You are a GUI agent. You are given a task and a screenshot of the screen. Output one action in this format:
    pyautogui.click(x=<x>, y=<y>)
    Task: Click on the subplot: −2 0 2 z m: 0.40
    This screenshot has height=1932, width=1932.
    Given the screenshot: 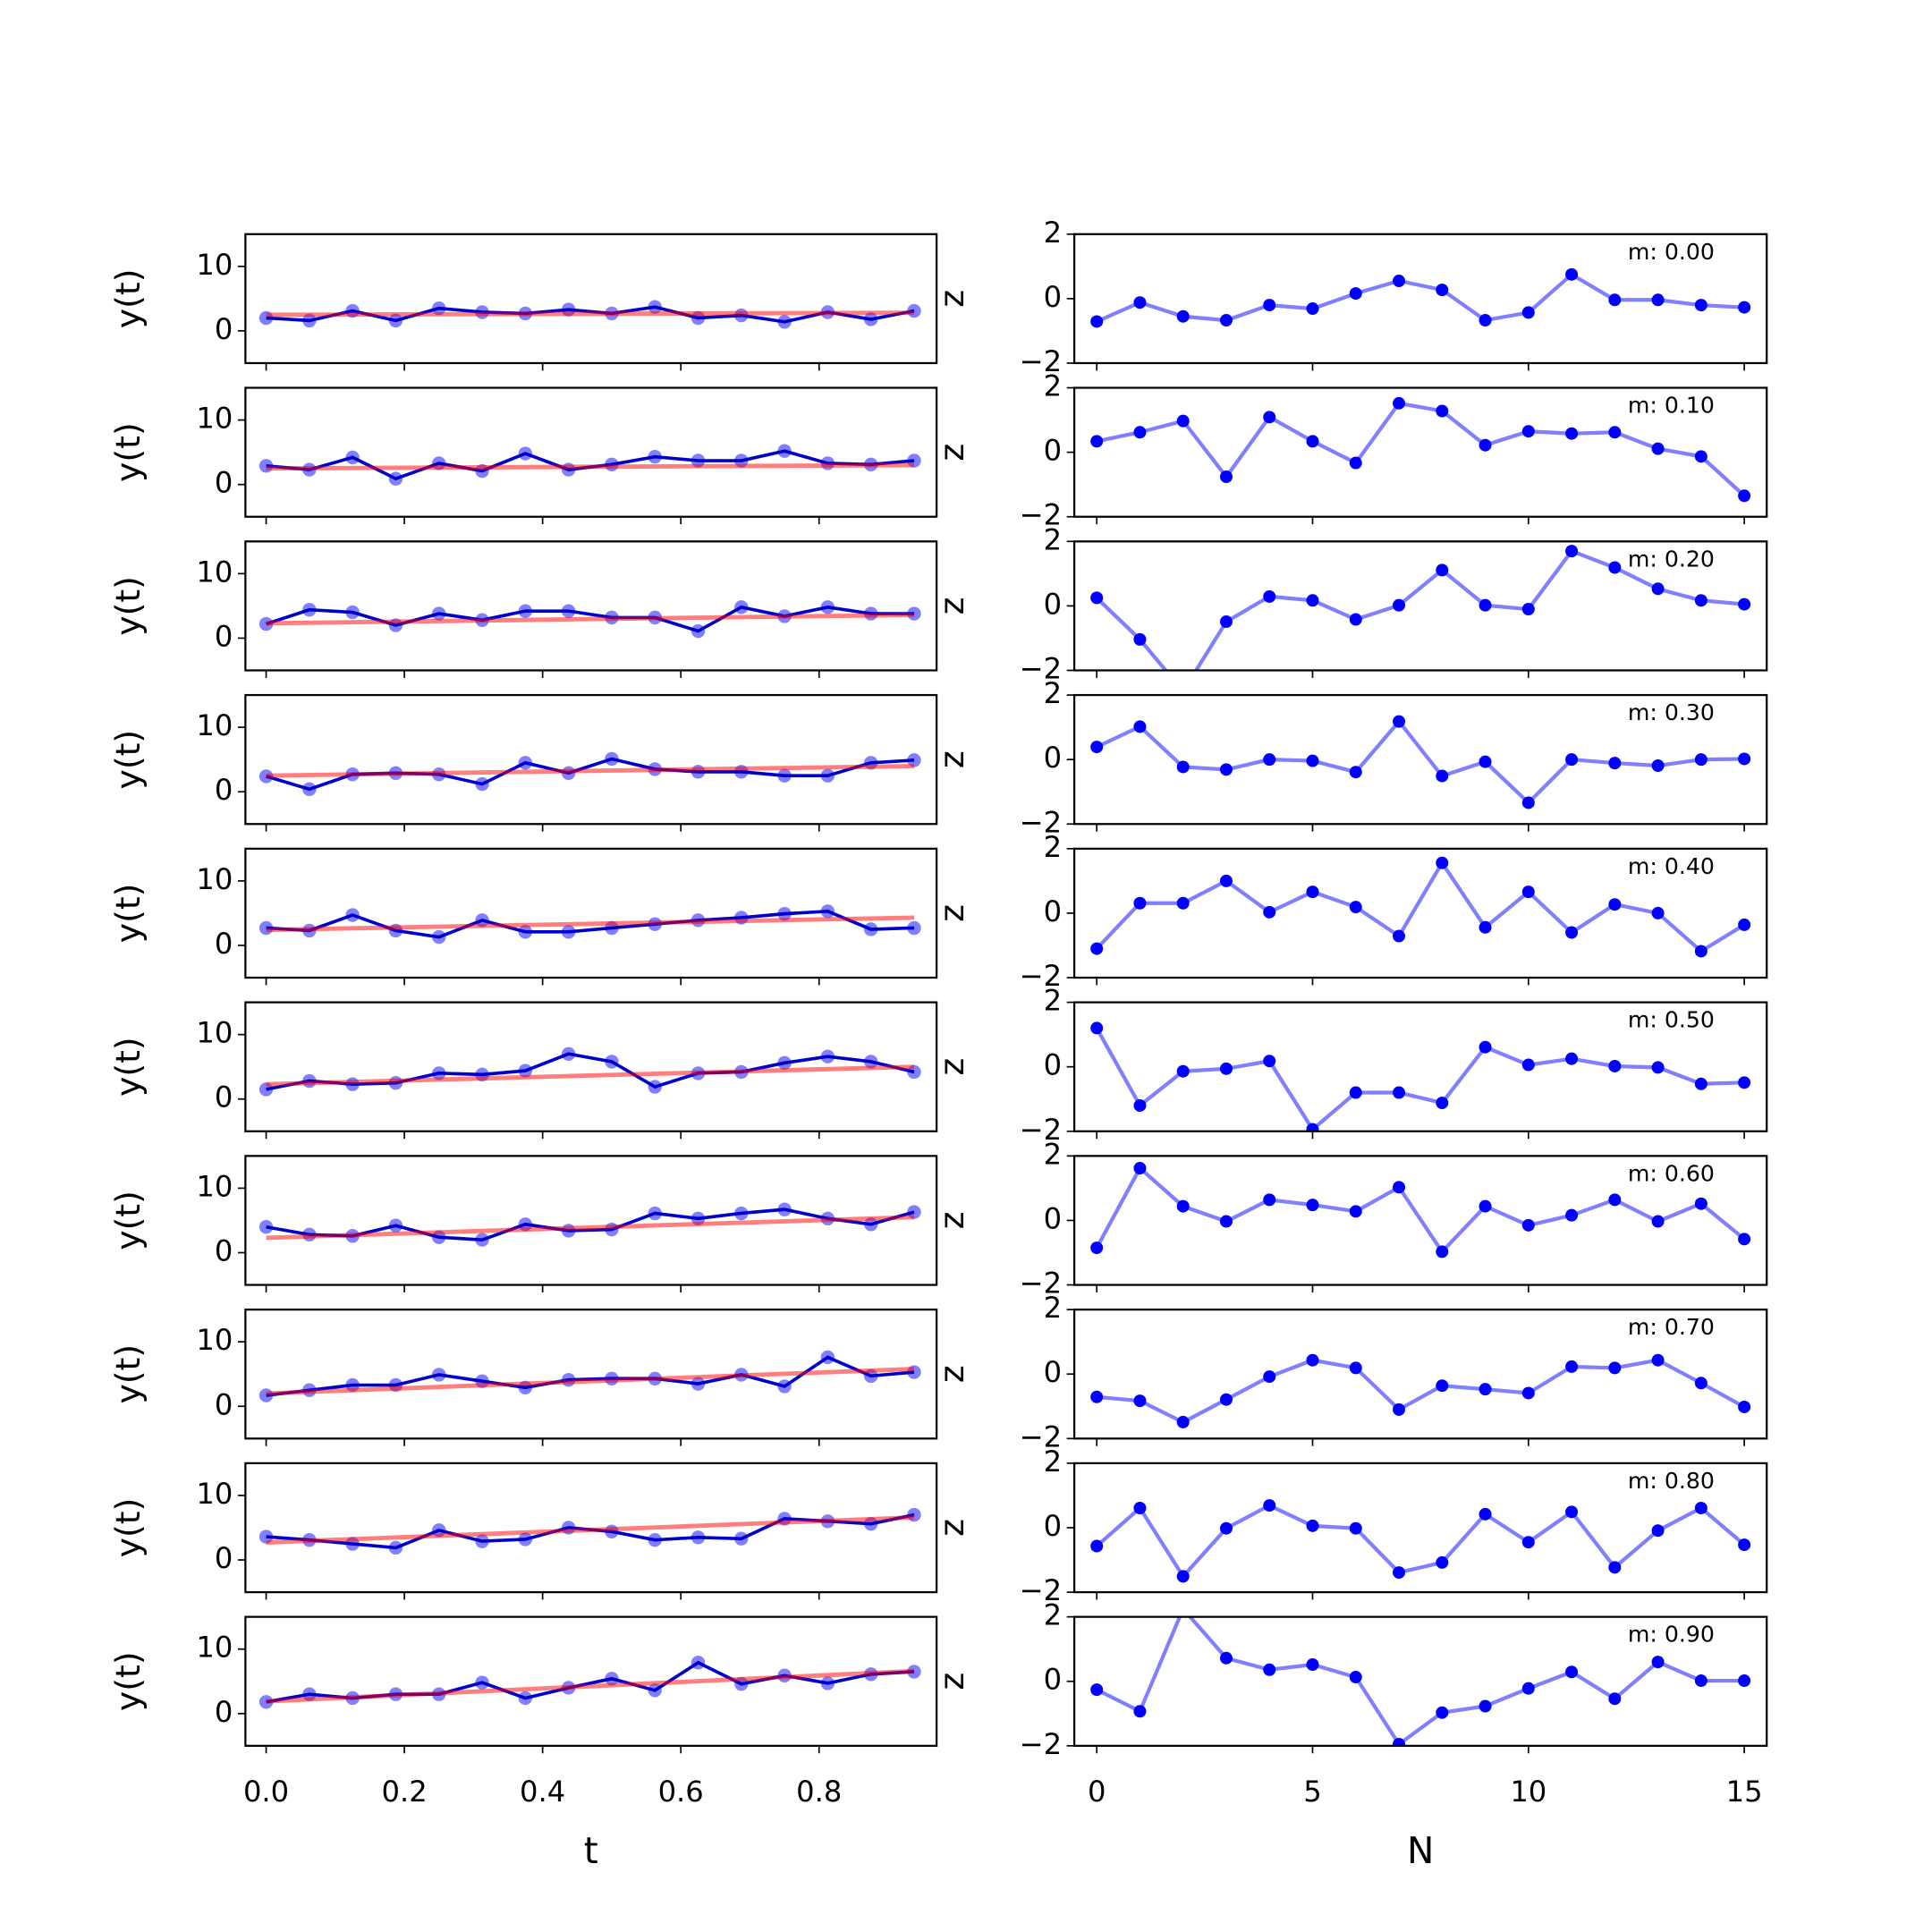 What is the action you would take?
    pyautogui.click(x=1350, y=911)
    